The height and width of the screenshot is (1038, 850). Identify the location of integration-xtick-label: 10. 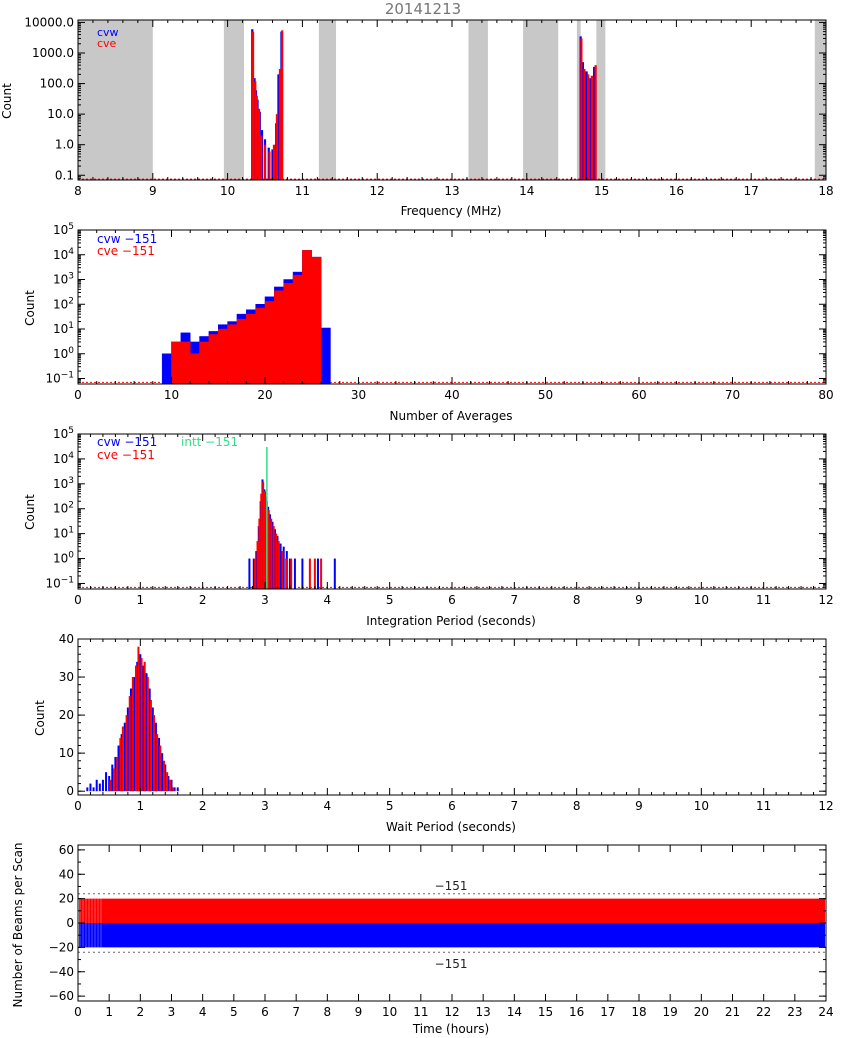
(701, 600).